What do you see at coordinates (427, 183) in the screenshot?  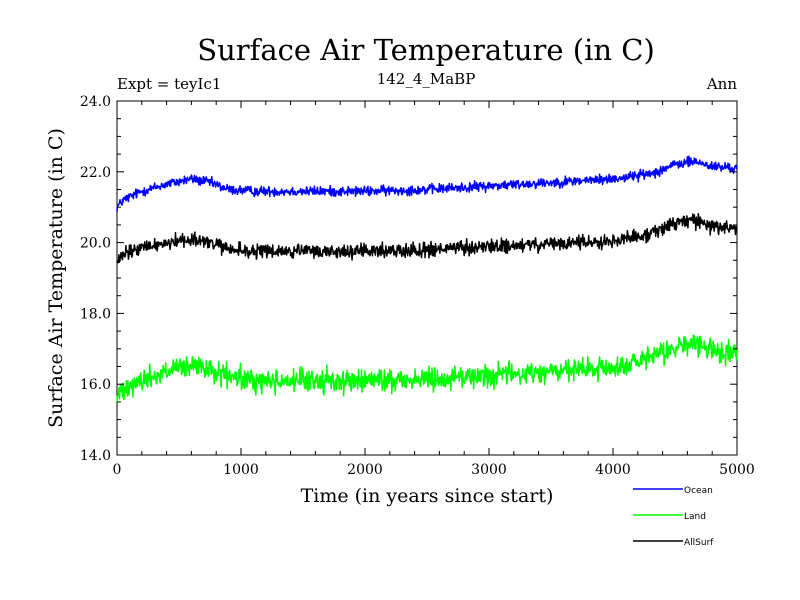 I see `series-line-ocean` at bounding box center [427, 183].